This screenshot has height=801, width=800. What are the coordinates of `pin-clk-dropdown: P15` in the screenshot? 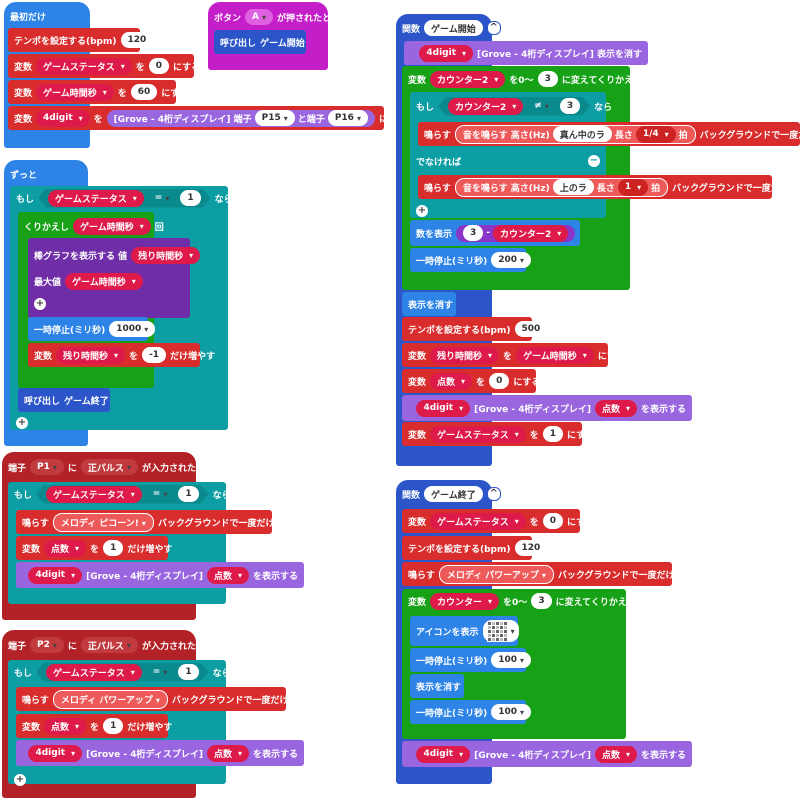 It's located at (274, 118).